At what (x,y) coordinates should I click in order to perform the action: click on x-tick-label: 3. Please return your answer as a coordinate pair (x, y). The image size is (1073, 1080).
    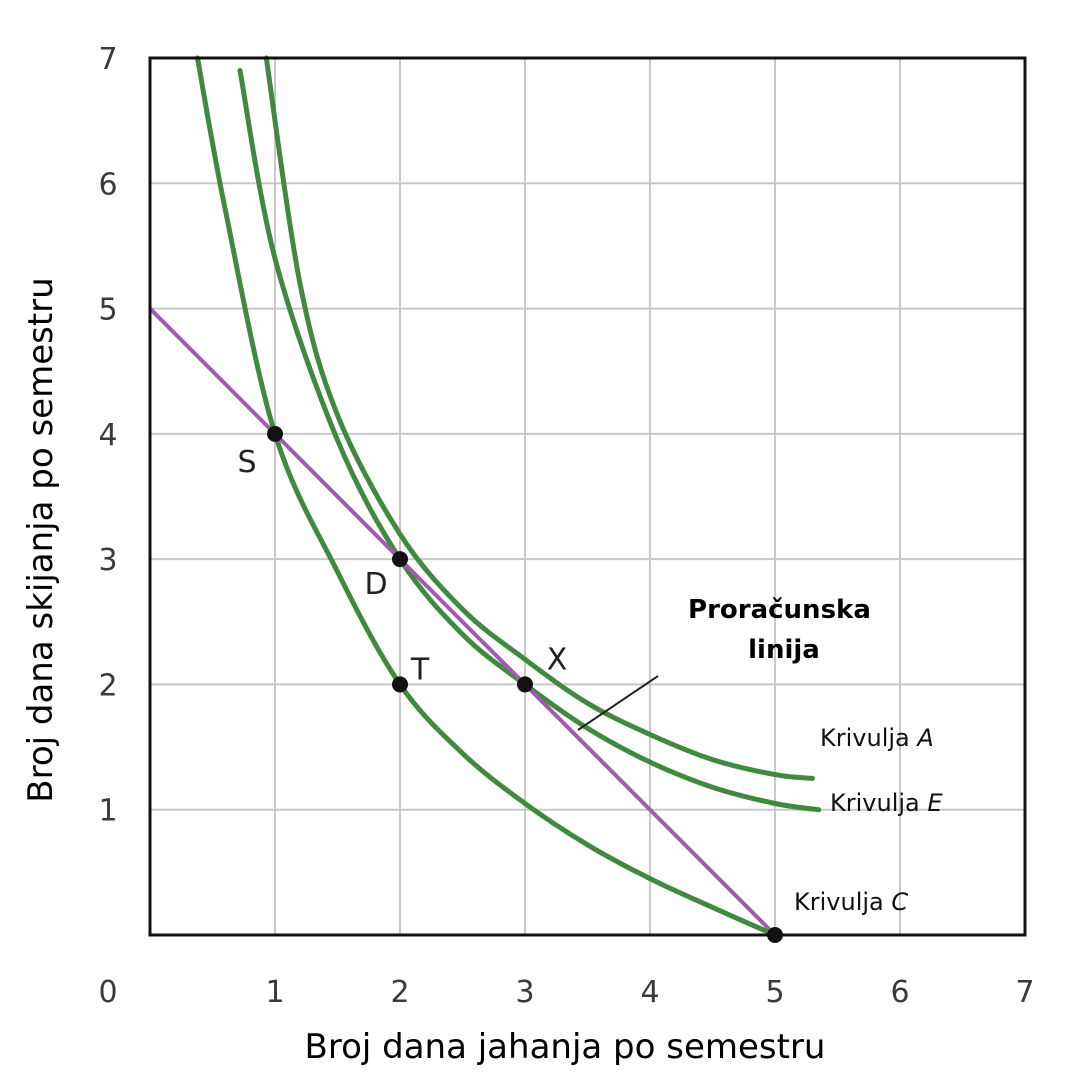
    Looking at the image, I should click on (524, 992).